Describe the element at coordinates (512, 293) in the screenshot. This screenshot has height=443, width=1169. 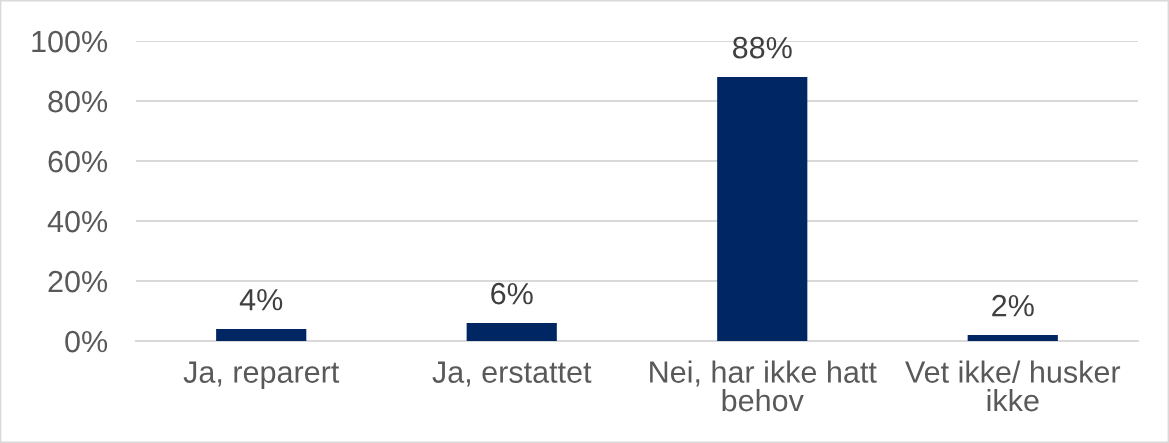
I see `data-label: 6%` at that location.